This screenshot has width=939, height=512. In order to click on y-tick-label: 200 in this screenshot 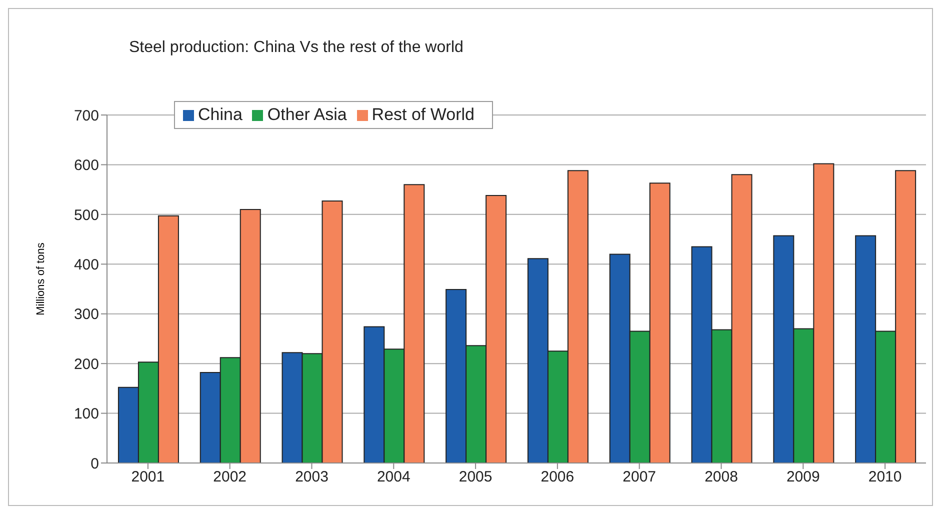, I will do `click(86, 364)`.